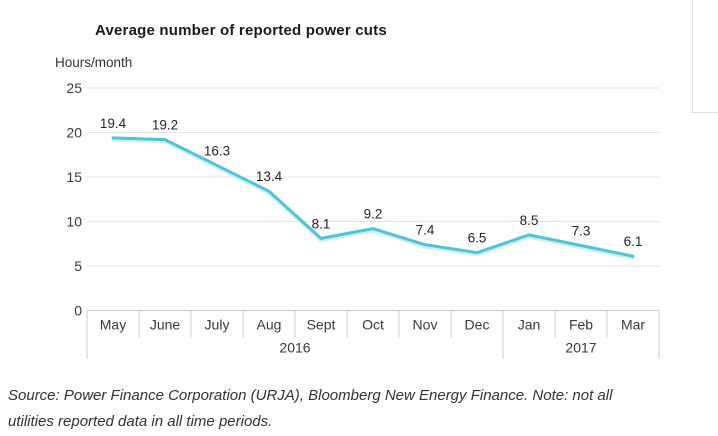 This screenshot has width=718, height=436. I want to click on data-point-label: 7.3, so click(581, 231).